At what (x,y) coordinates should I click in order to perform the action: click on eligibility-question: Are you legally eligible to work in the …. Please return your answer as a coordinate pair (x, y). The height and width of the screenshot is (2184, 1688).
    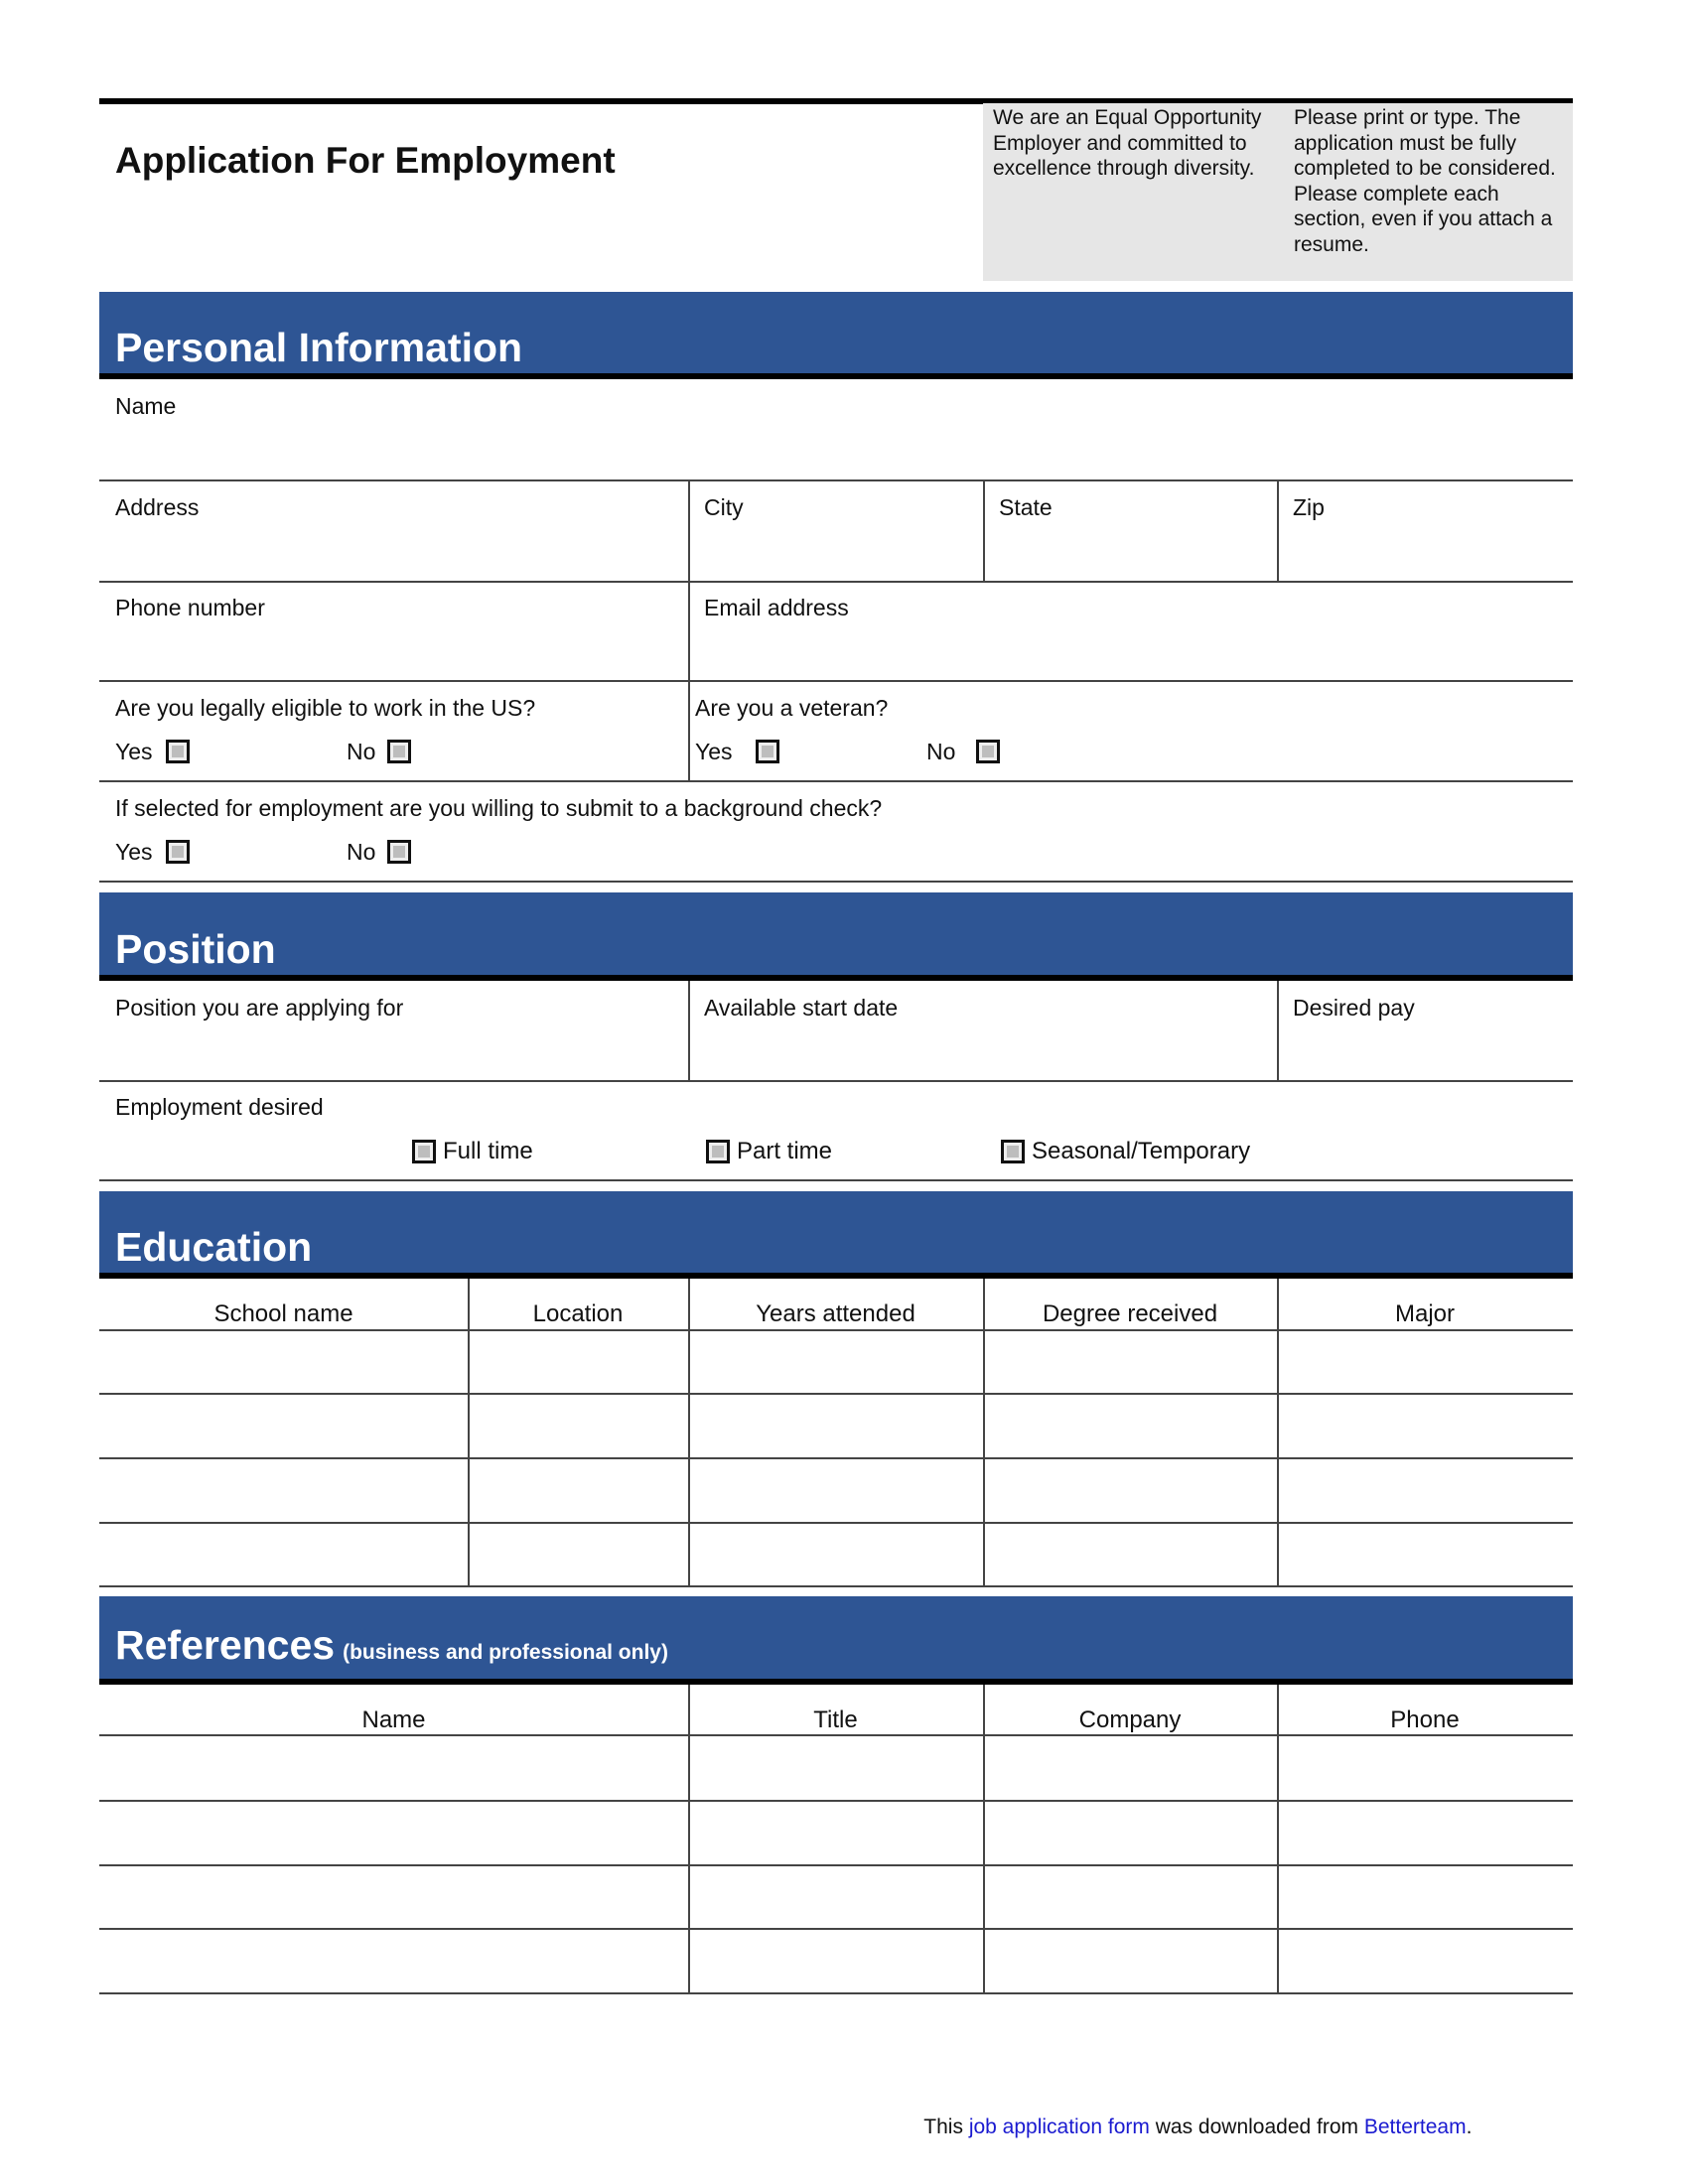
    Looking at the image, I should click on (325, 708).